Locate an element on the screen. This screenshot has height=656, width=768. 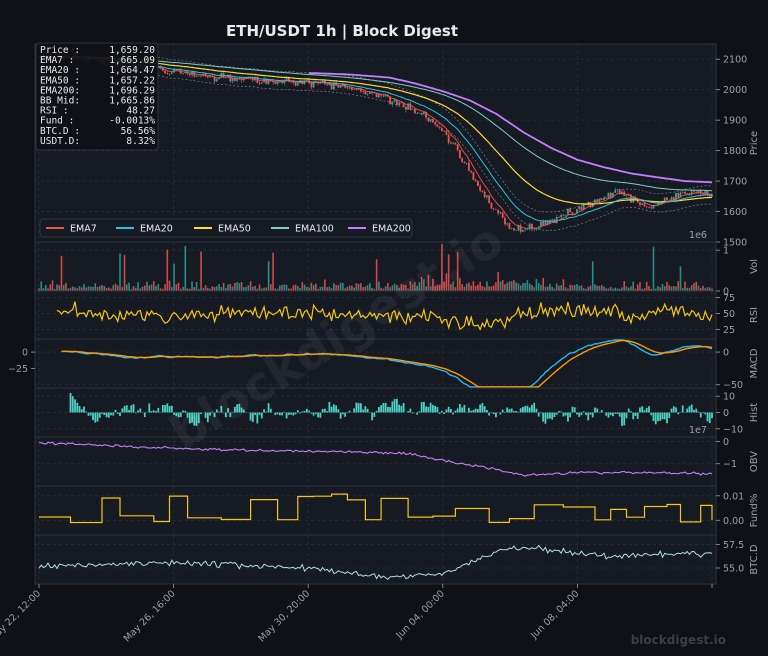
tick-label: 1500 is located at coordinates (735, 243).